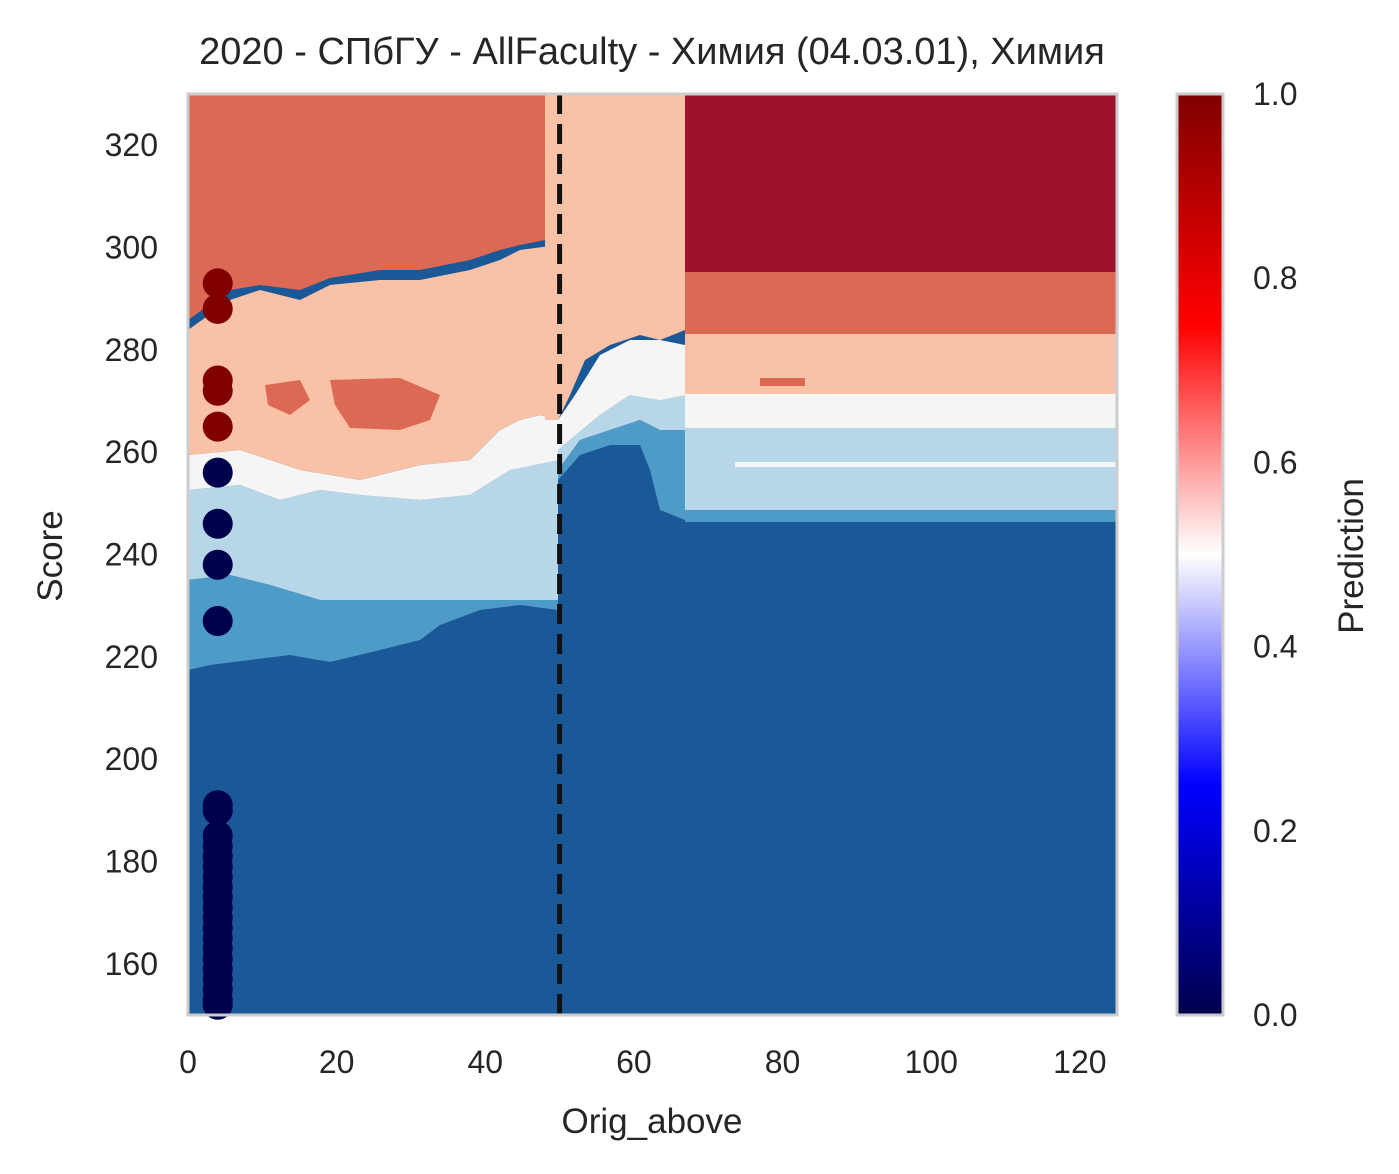  What do you see at coordinates (1275, 462) in the screenshot?
I see `colorbar-tick-label: 0.6` at bounding box center [1275, 462].